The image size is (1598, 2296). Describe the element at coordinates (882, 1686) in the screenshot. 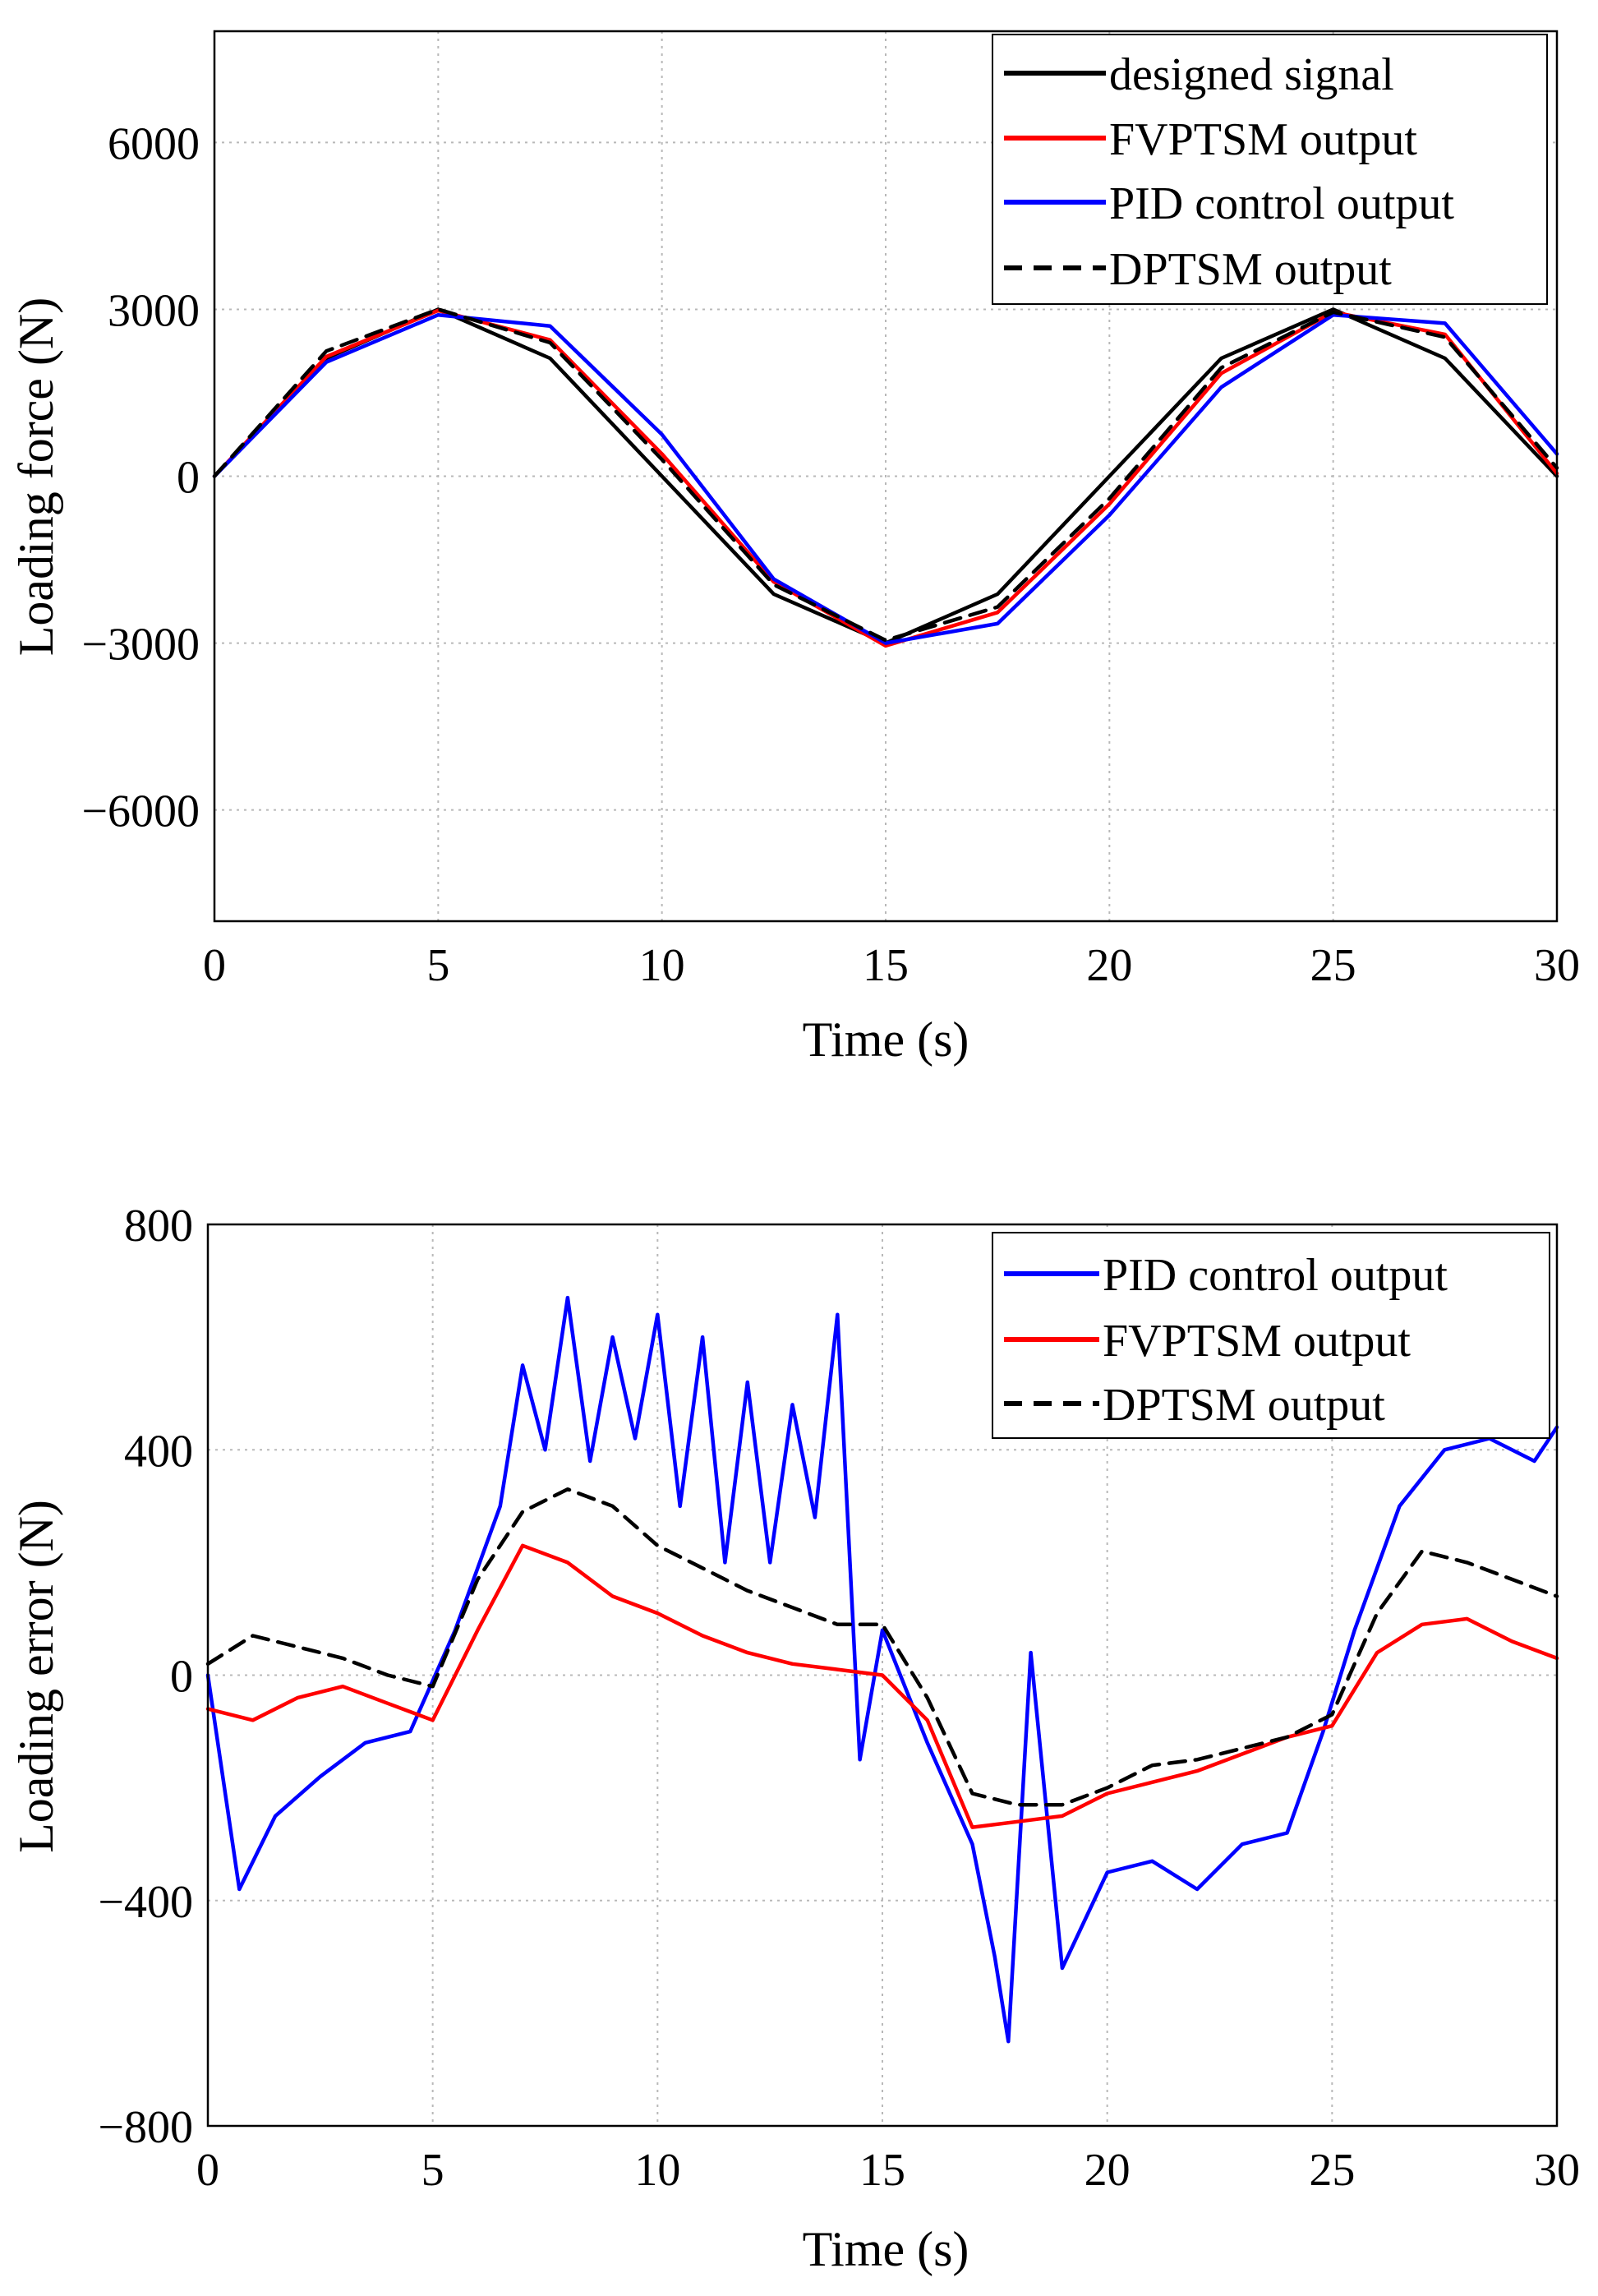

I see `series-line-fvptsm-output` at that location.